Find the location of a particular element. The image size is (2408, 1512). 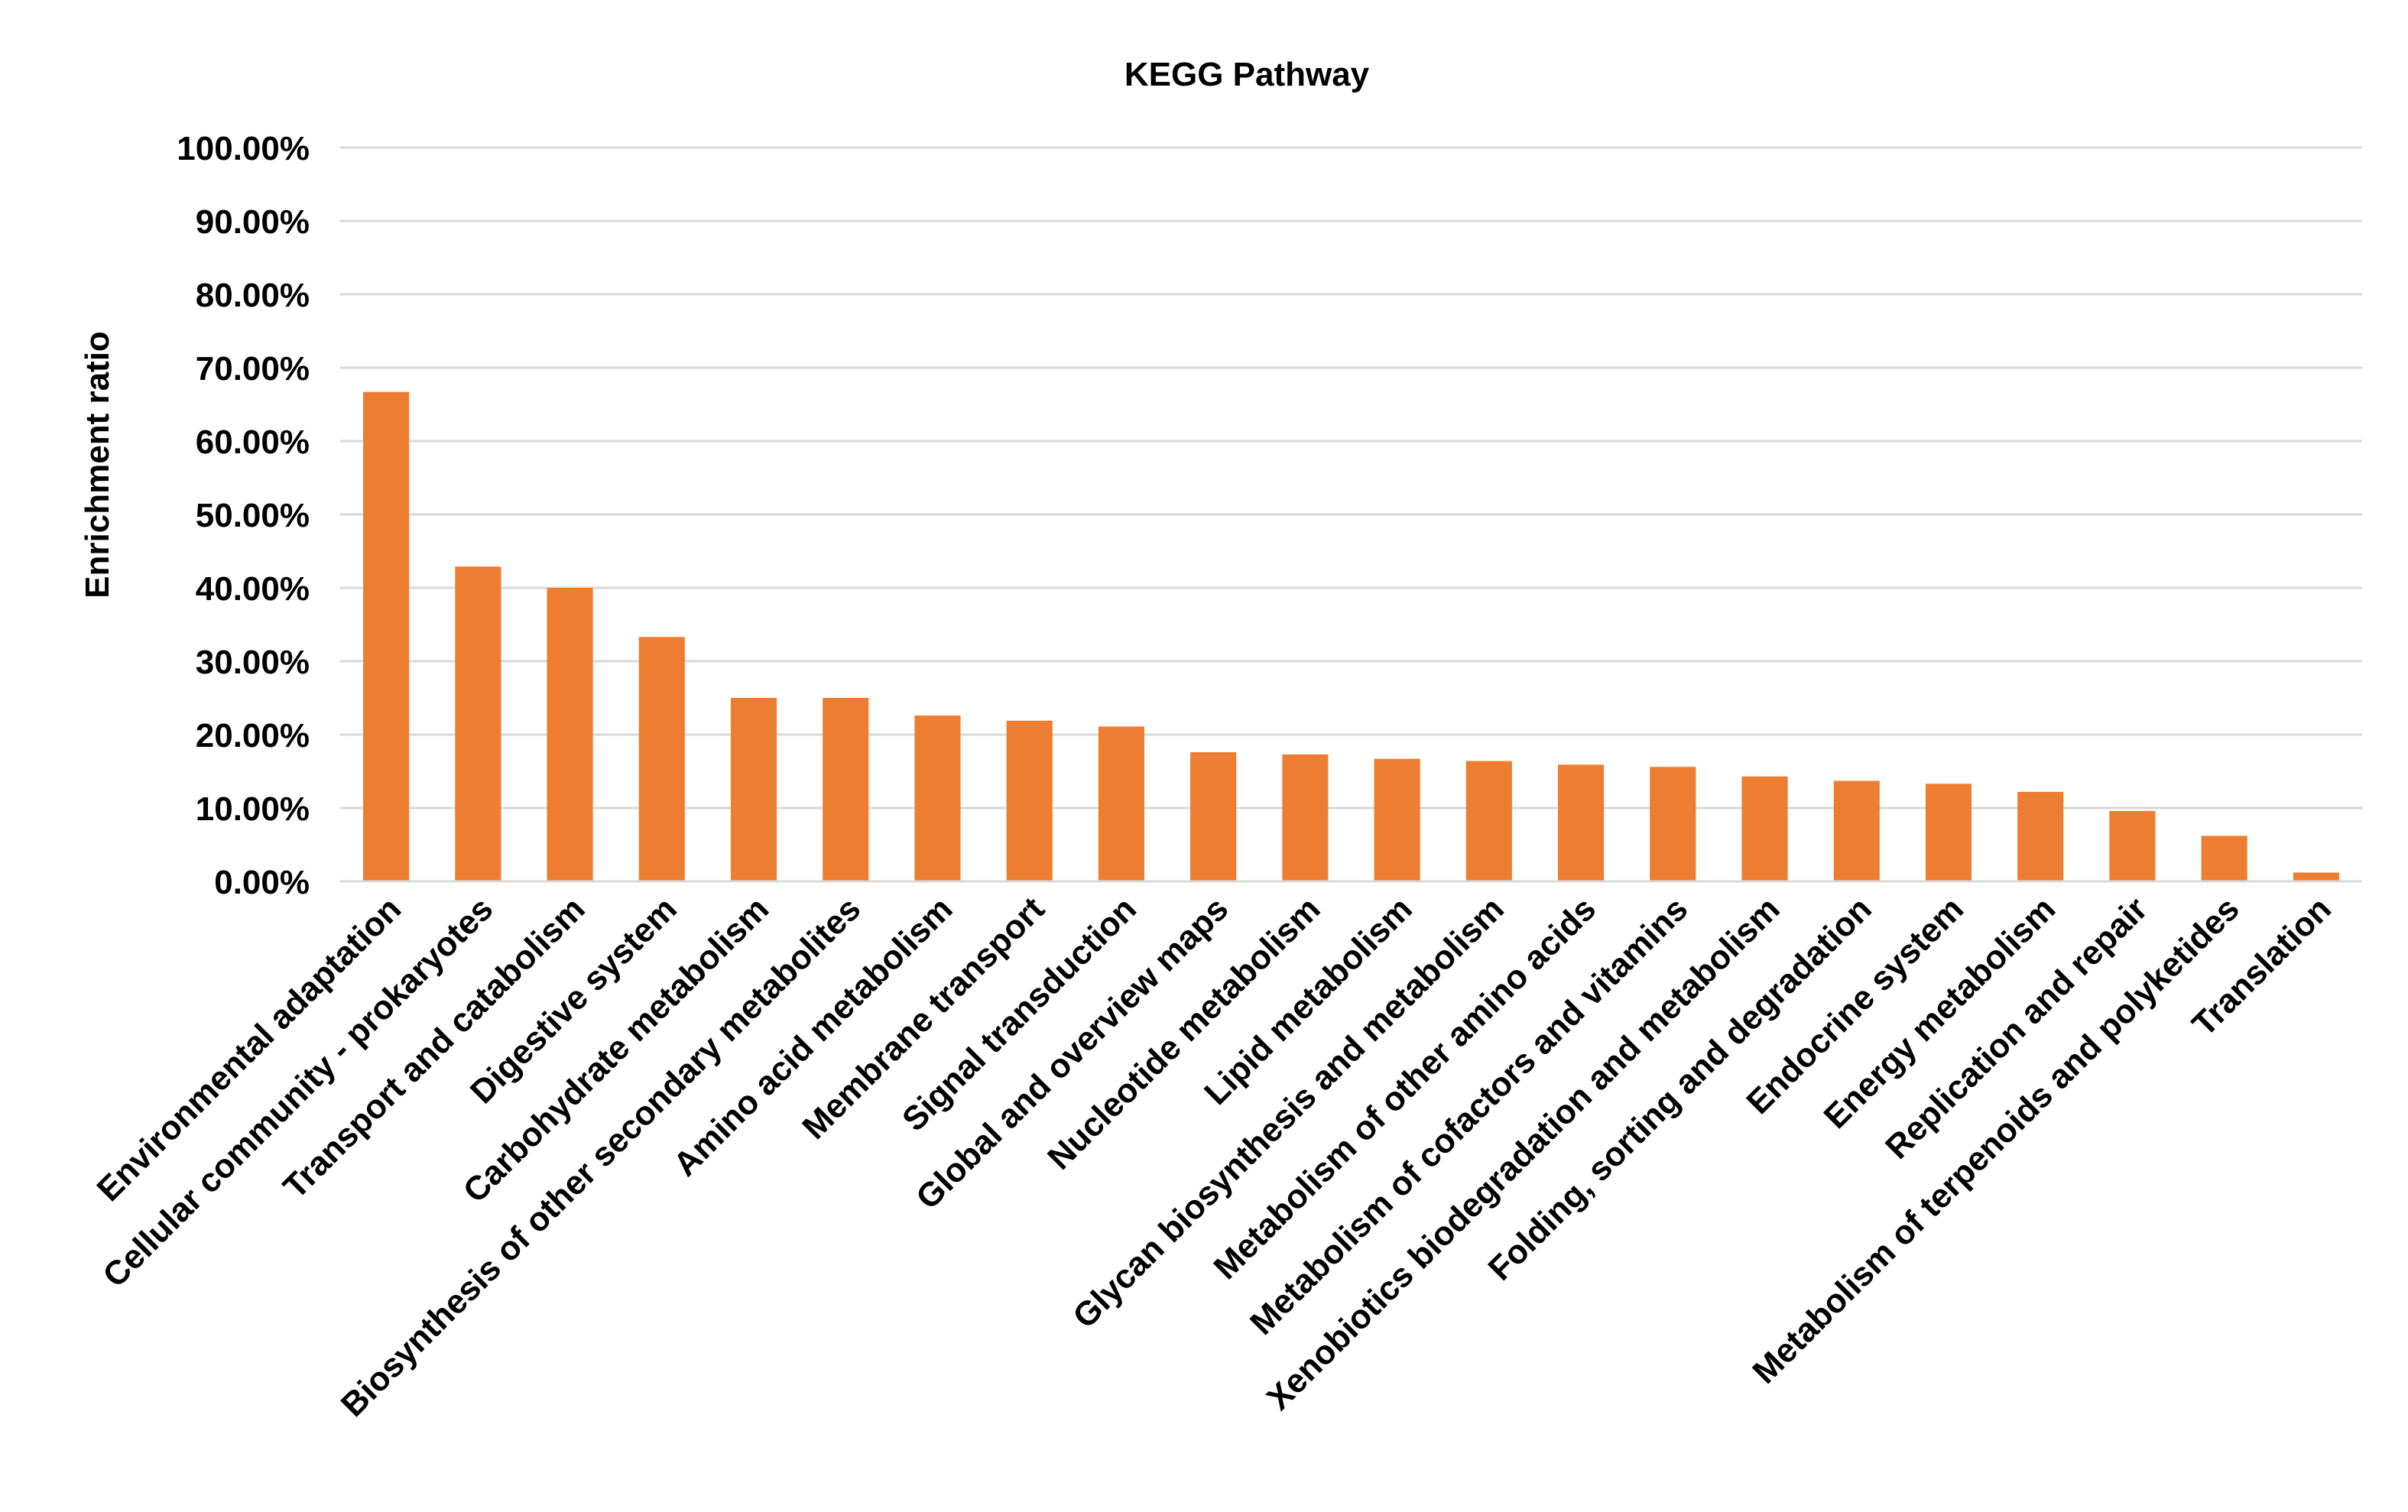

x-tick-label: Glycan biosynthesis and metabolism is located at coordinates (1289, 1112).